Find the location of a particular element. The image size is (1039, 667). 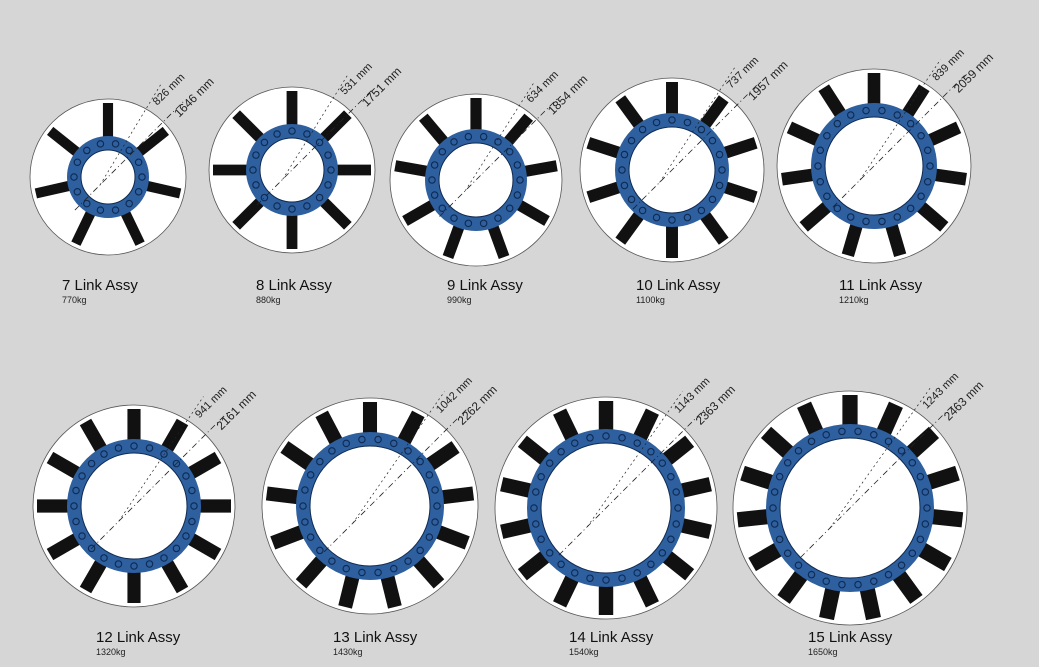

assembly-label: 14 Link Assy is located at coordinates (611, 637).